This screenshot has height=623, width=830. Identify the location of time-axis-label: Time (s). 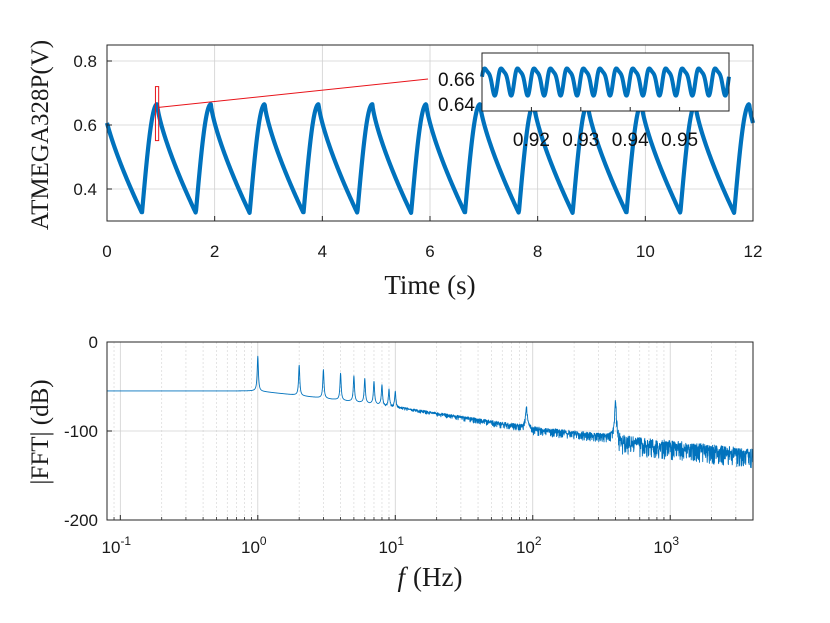
(429, 285).